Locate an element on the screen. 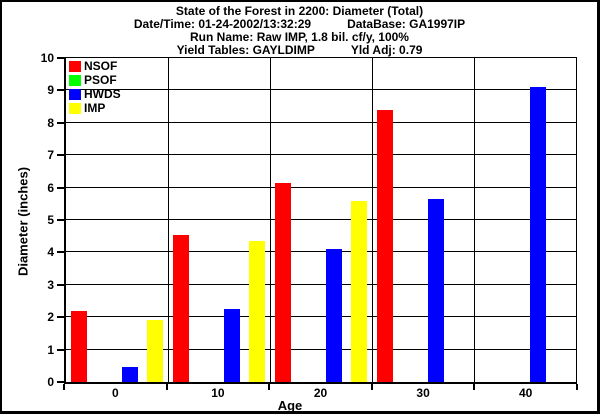  legend-swatch-hwds is located at coordinates (75, 94).